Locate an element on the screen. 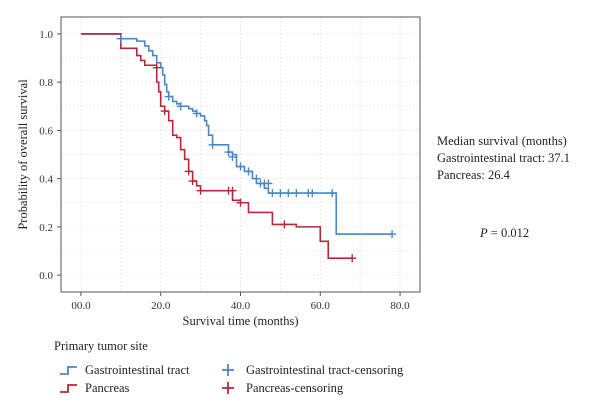 This screenshot has height=412, width=600. y-tick-label: 0.4 is located at coordinates (46, 180).